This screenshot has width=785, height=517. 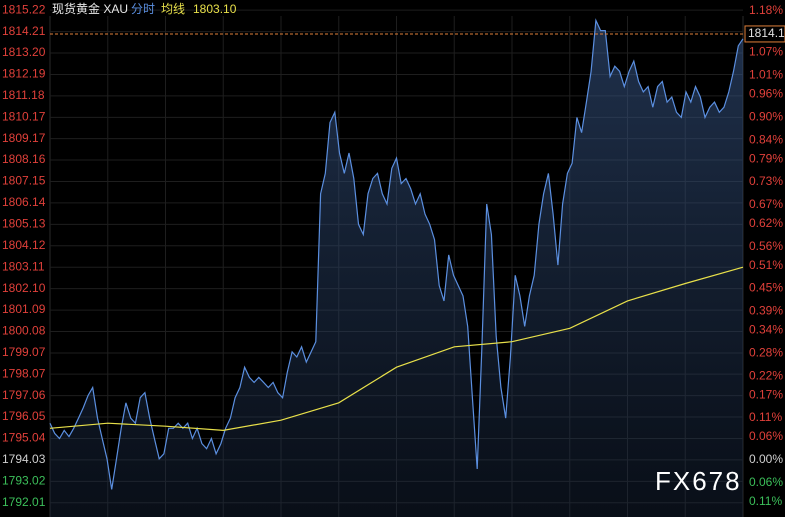 I want to click on y-tick-label: 1799.07, so click(x=24, y=352).